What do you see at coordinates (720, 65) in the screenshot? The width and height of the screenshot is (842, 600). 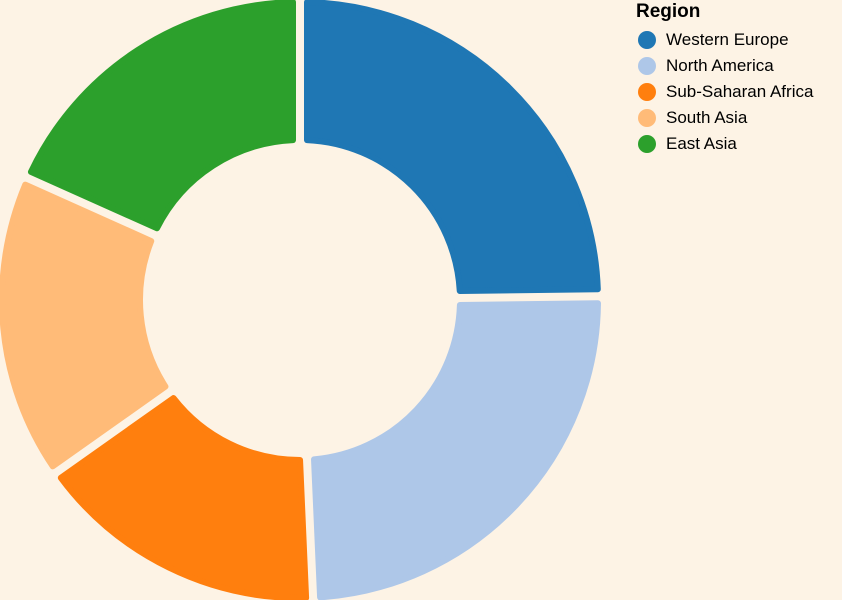 I see `legend-label: North America` at bounding box center [720, 65].